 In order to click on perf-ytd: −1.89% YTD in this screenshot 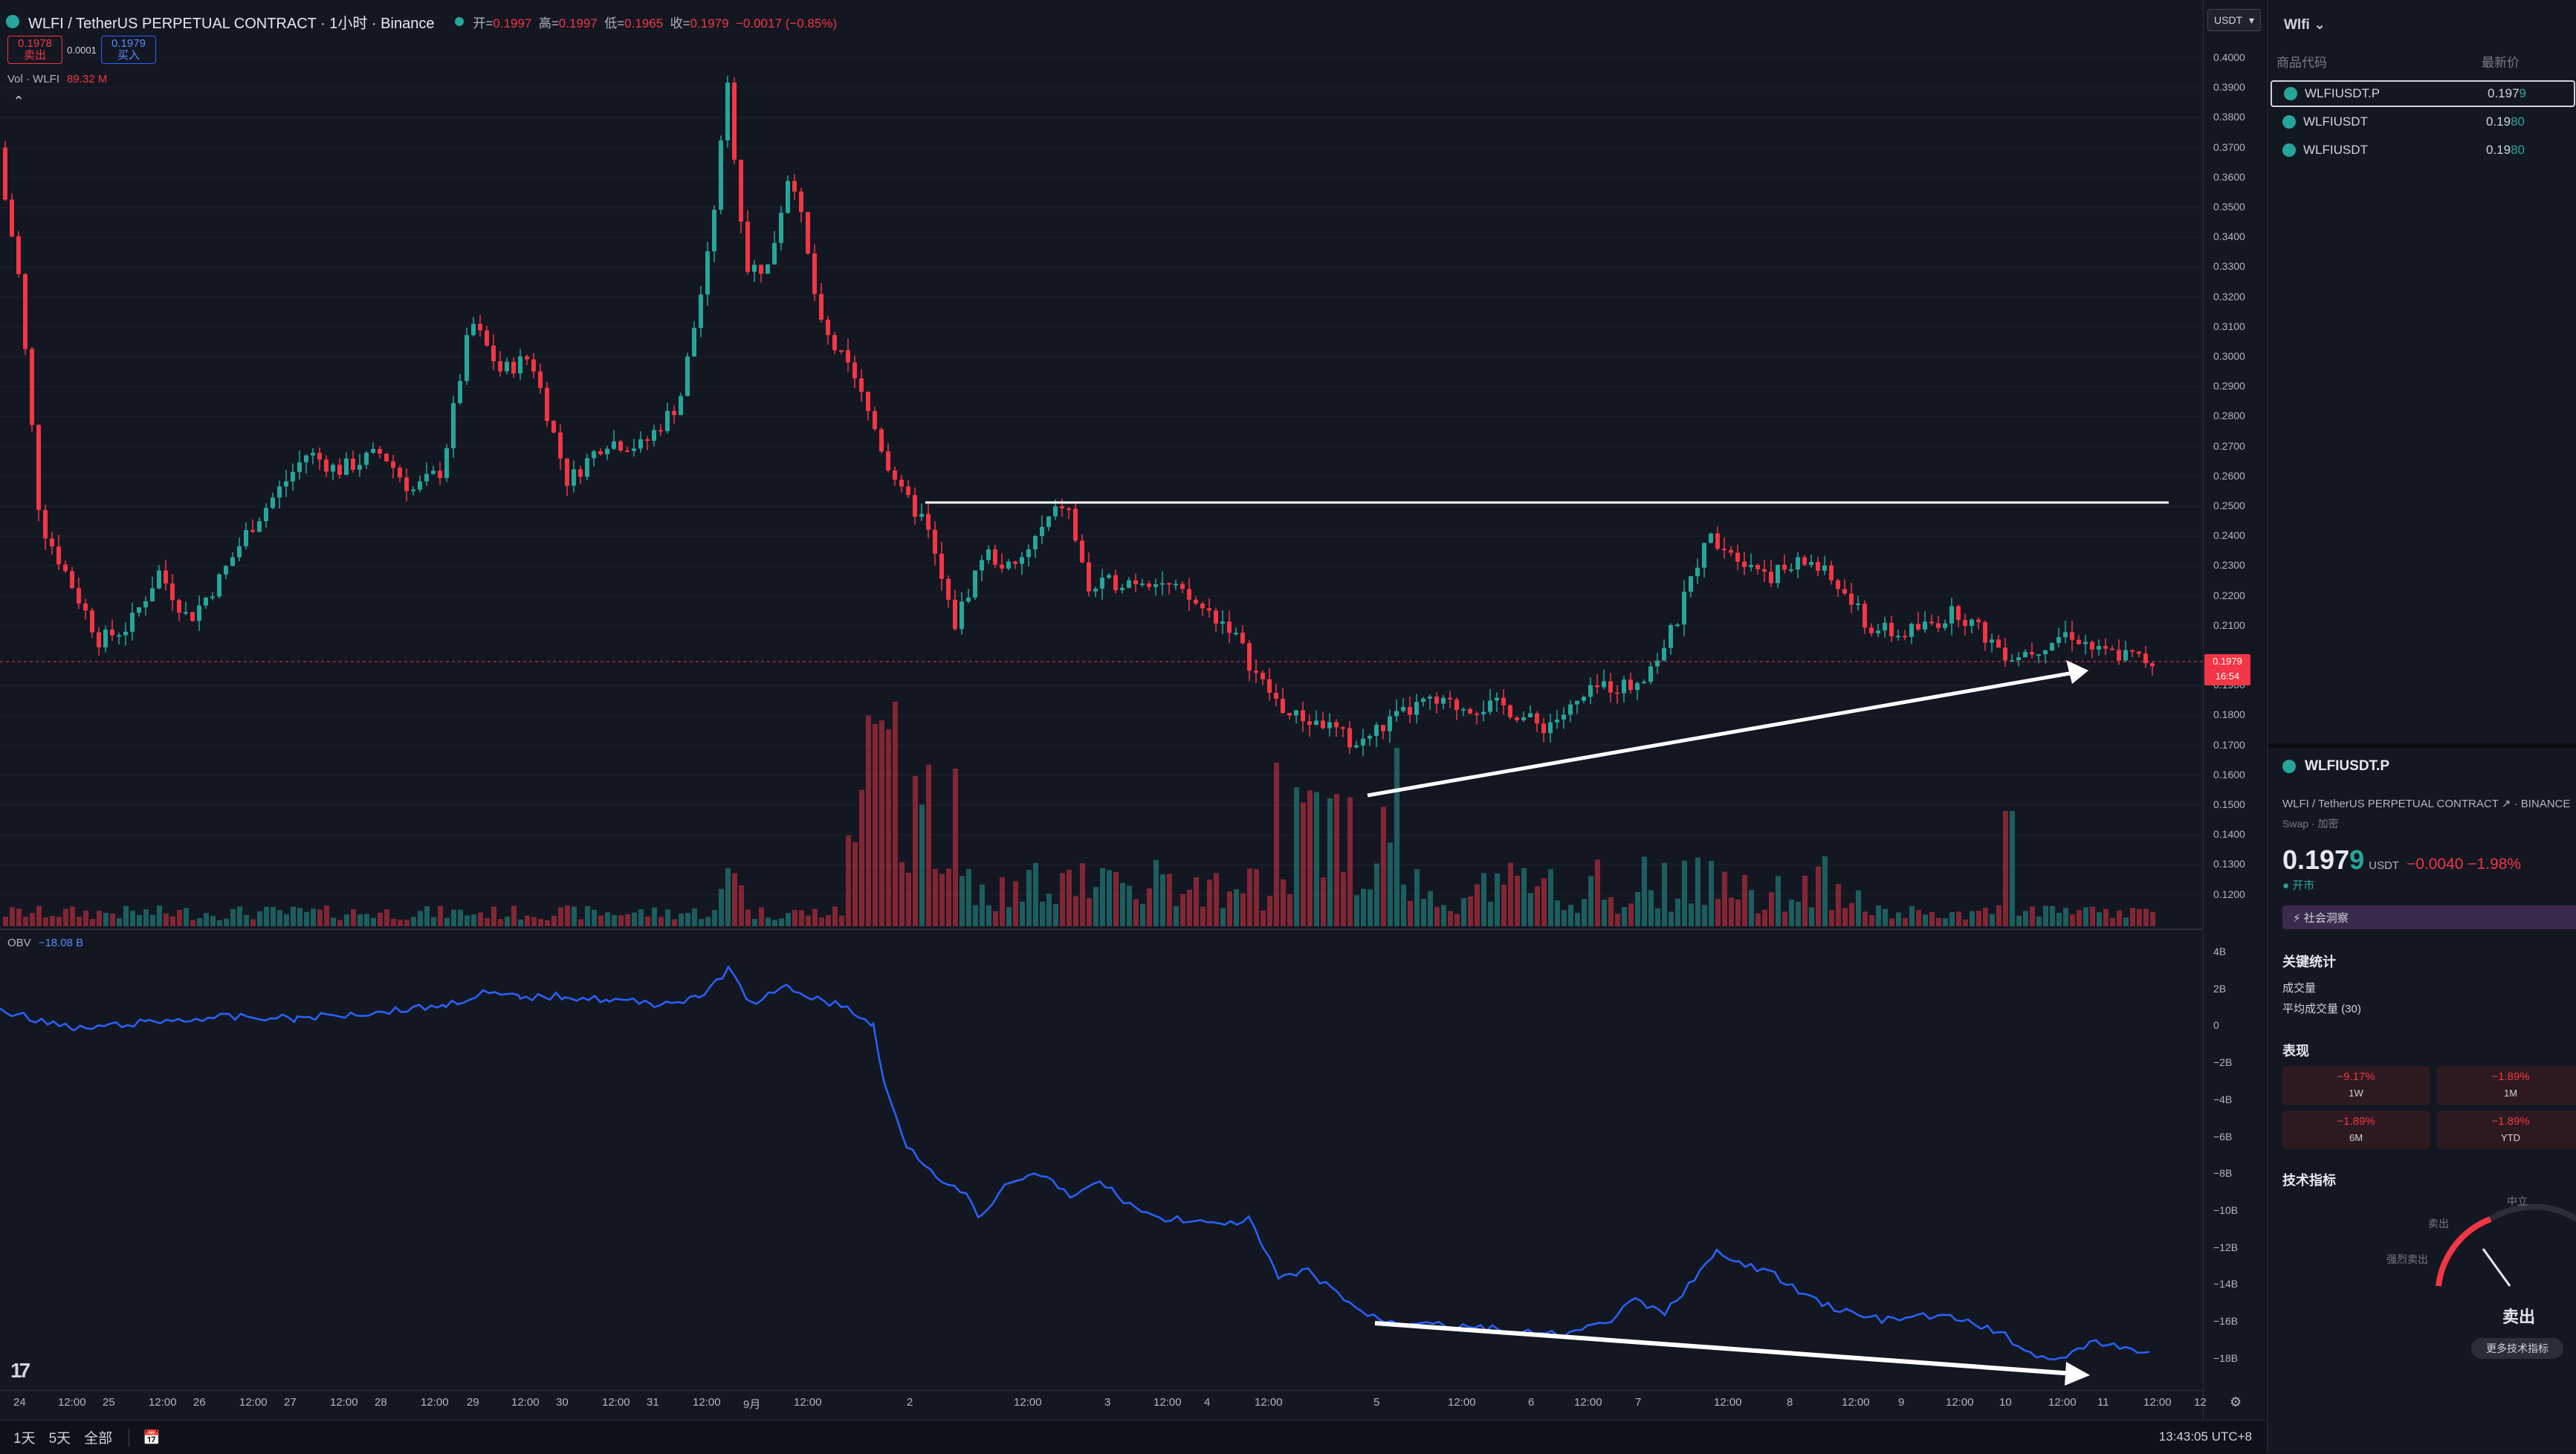, I will do `click(2506, 1130)`.